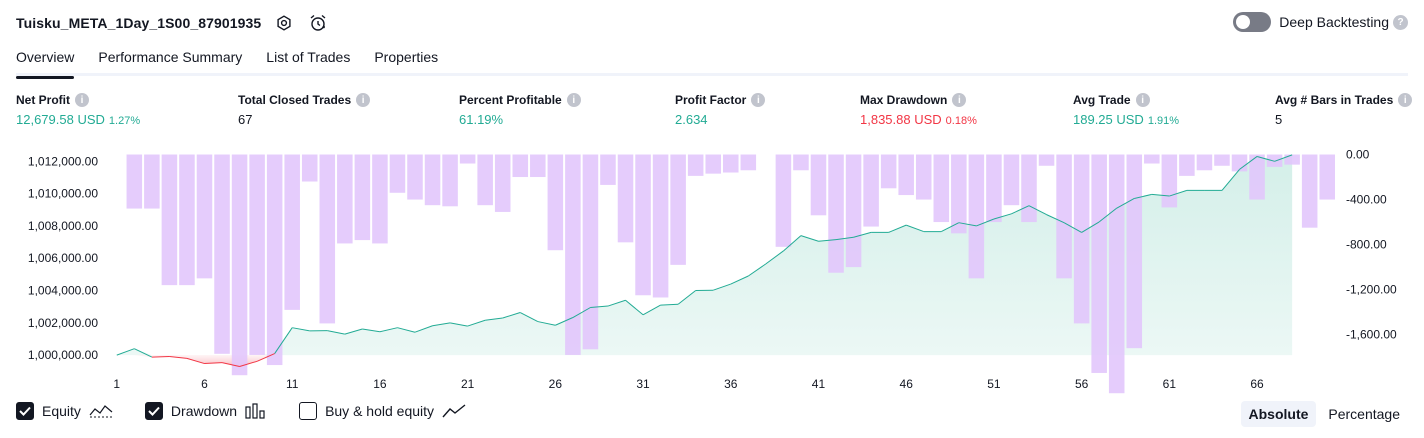 Image resolution: width=1424 pixels, height=438 pixels. Describe the element at coordinates (1278, 414) in the screenshot. I see `absolute-button: Absolute` at that location.